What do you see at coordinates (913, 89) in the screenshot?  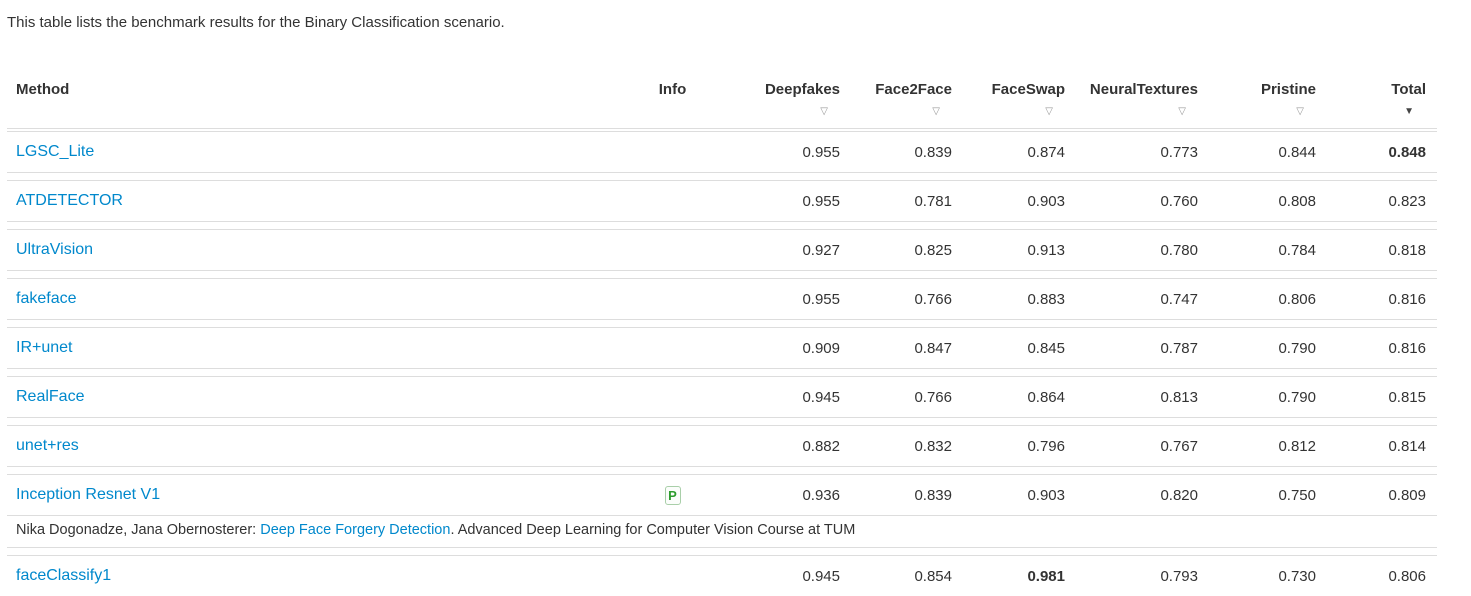 I see `column-label-face2face: Face2Face` at bounding box center [913, 89].